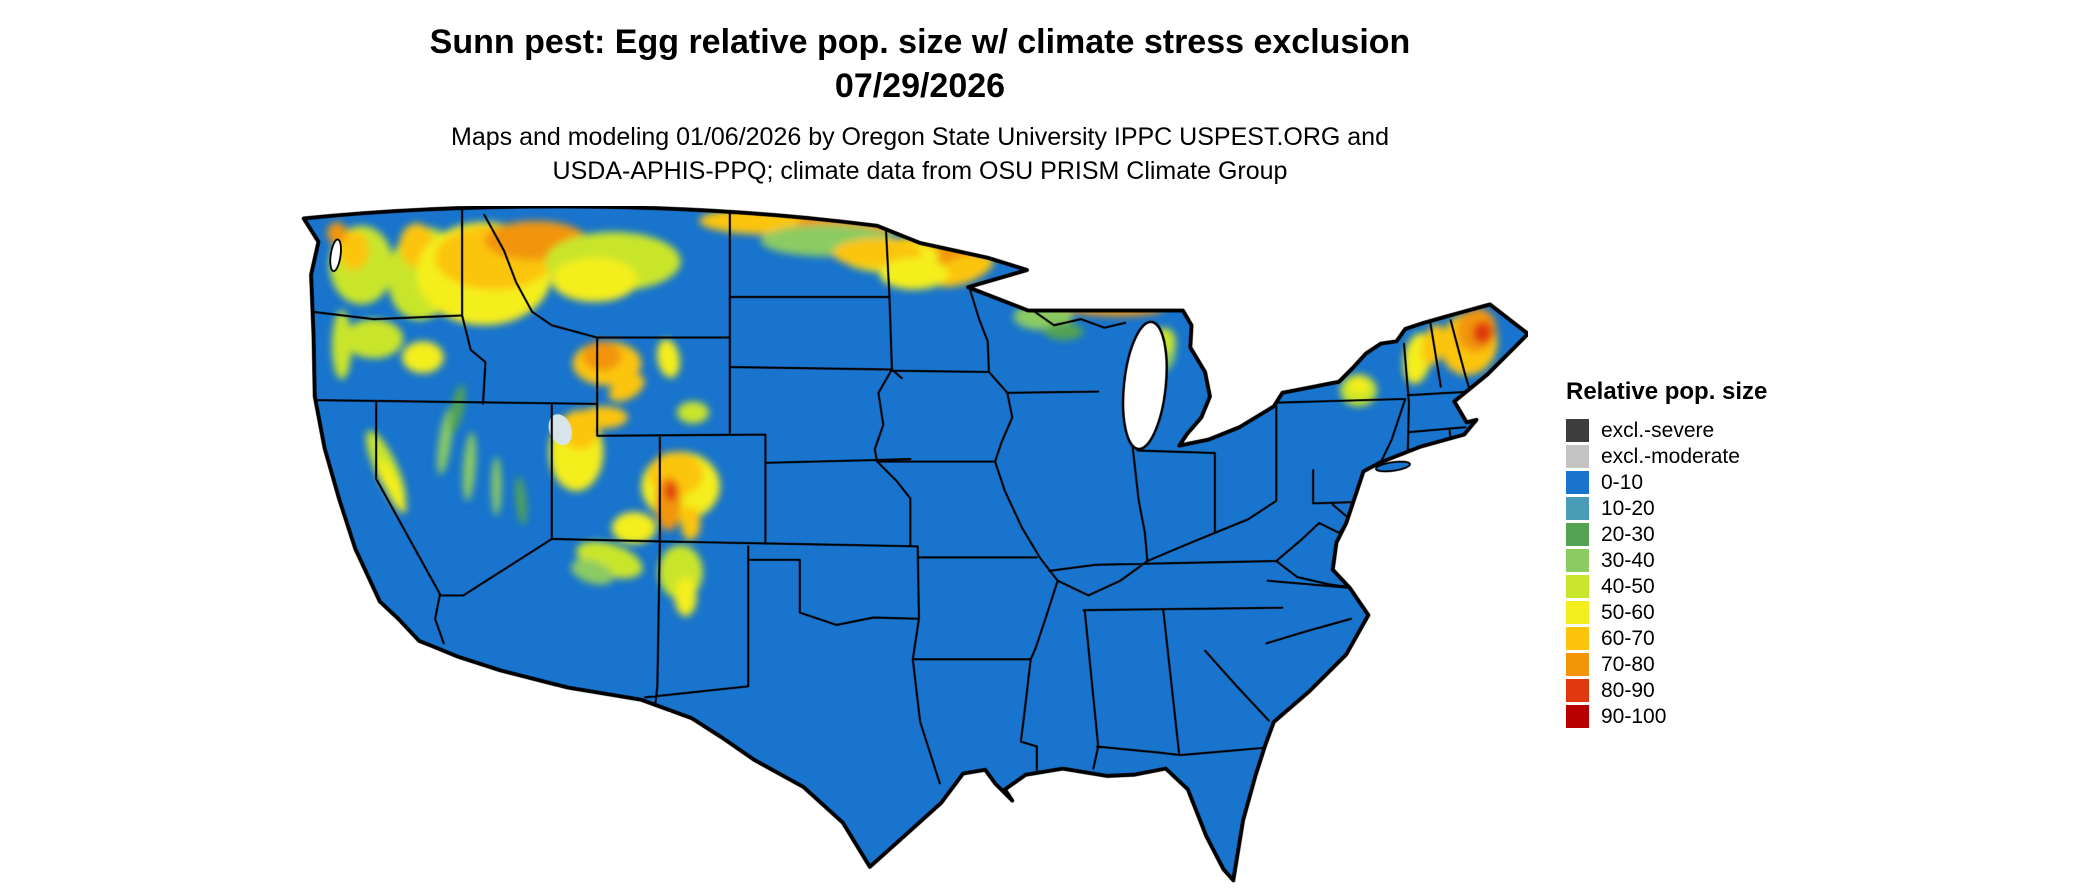  What do you see at coordinates (1666, 508) in the screenshot?
I see `legend-item: 10-20` at bounding box center [1666, 508].